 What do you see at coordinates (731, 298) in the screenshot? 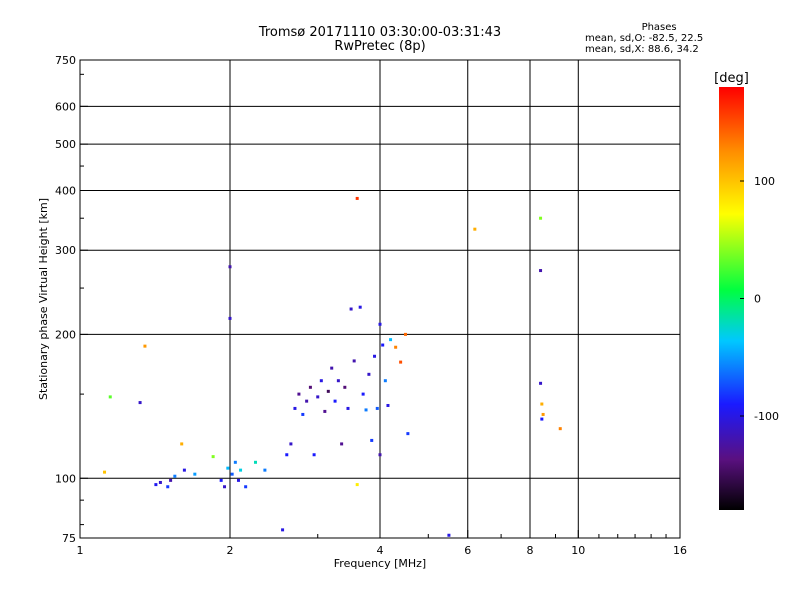
I see `colorbar-gradient` at bounding box center [731, 298].